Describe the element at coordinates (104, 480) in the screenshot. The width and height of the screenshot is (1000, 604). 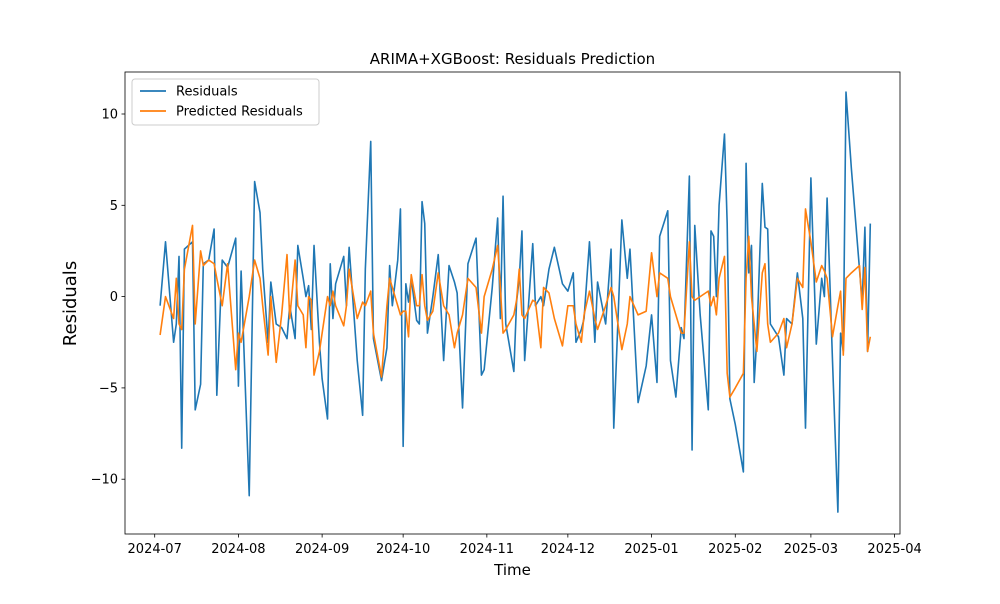
I see `y-tick-label: −10` at that location.